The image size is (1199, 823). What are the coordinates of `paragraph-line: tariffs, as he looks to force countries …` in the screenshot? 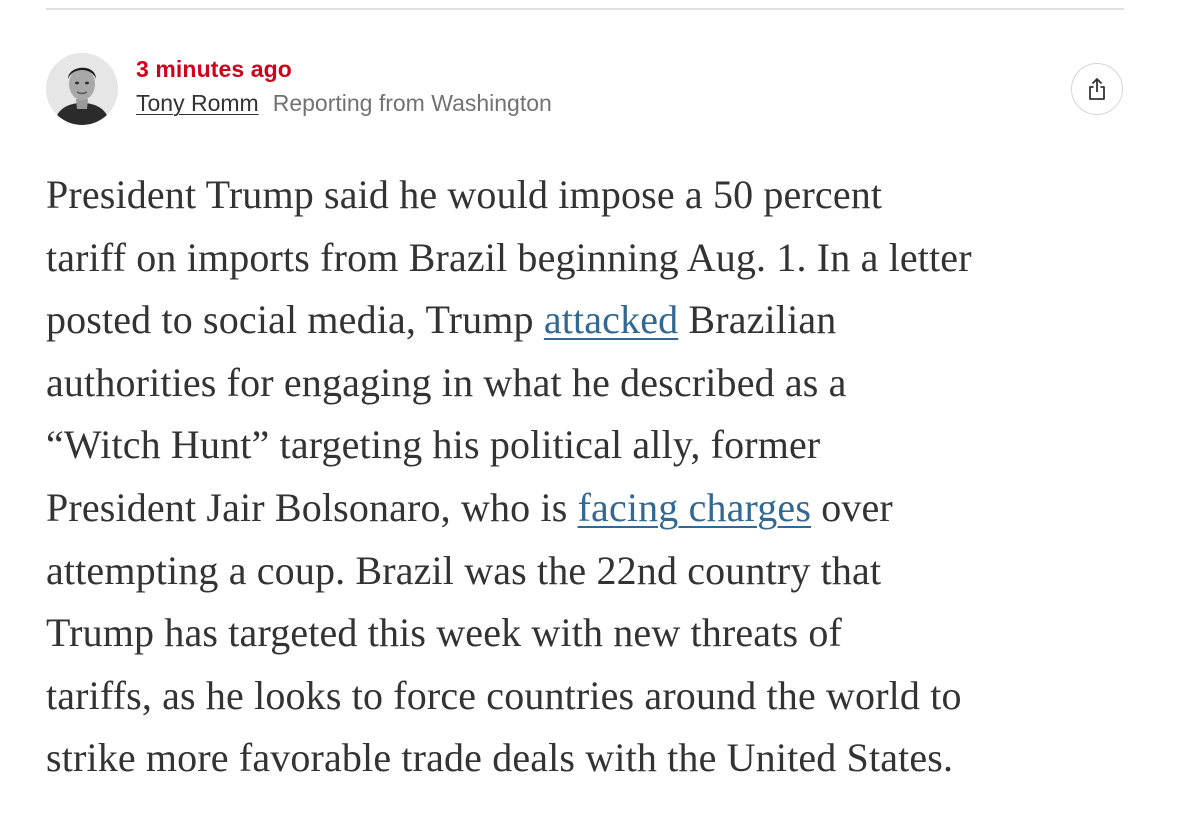 It's located at (504, 695).